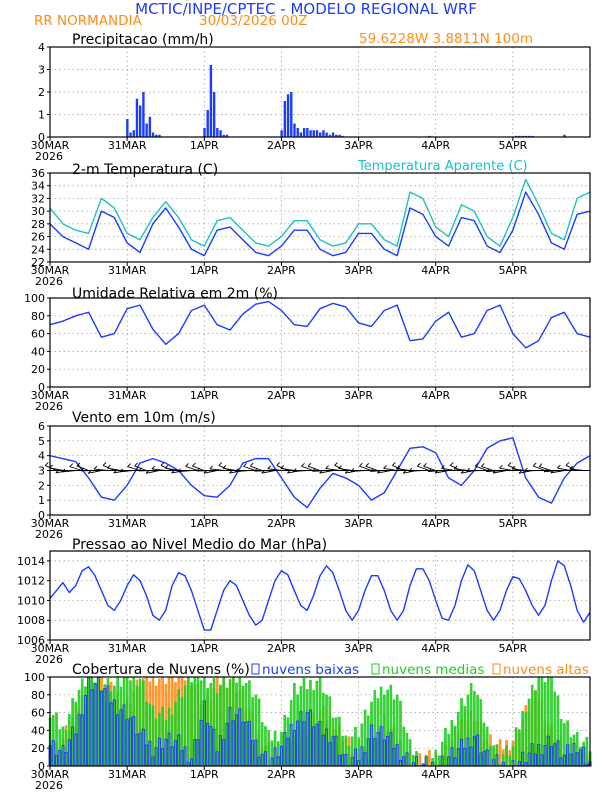 Image resolution: width=612 pixels, height=792 pixels. I want to click on panel-title-temp: 2-m Temperatura (C), so click(145, 170).